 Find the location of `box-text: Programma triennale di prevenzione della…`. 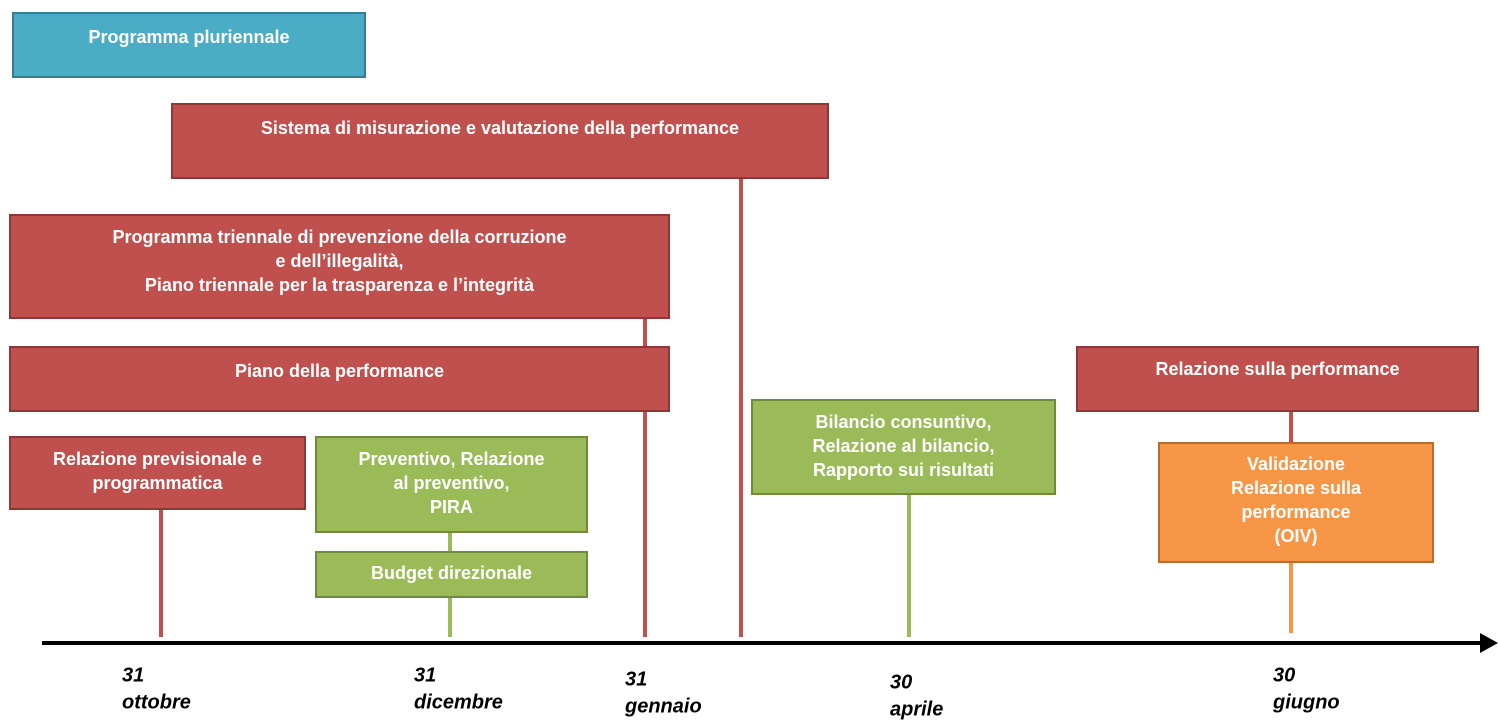

box-text: Programma triennale di prevenzione della… is located at coordinates (339, 237).